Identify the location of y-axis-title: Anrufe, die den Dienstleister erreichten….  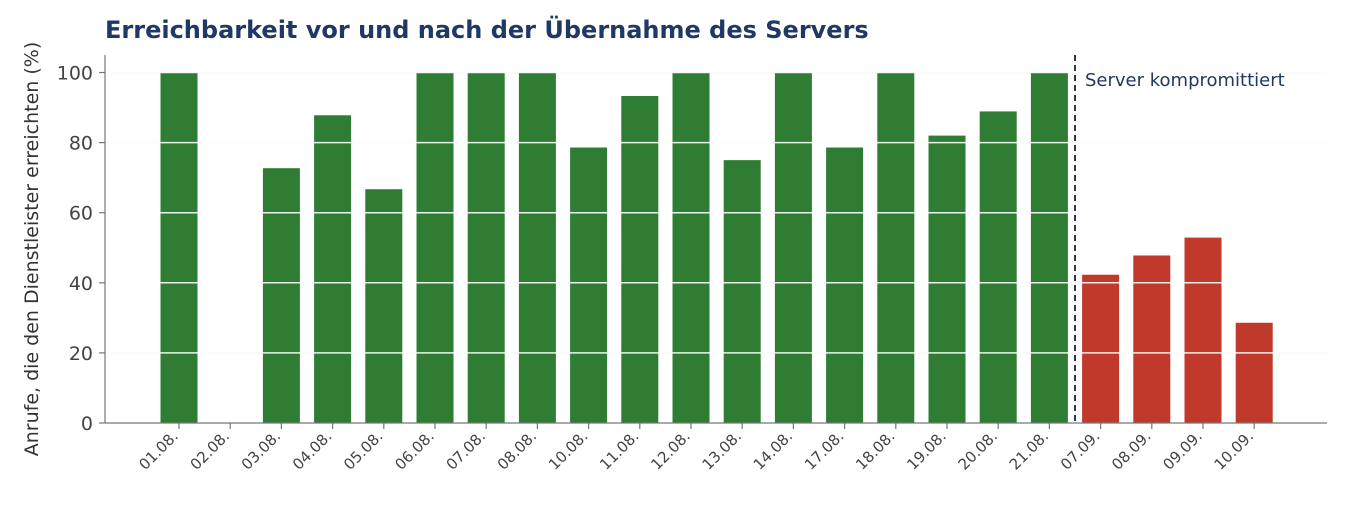
(32, 249).